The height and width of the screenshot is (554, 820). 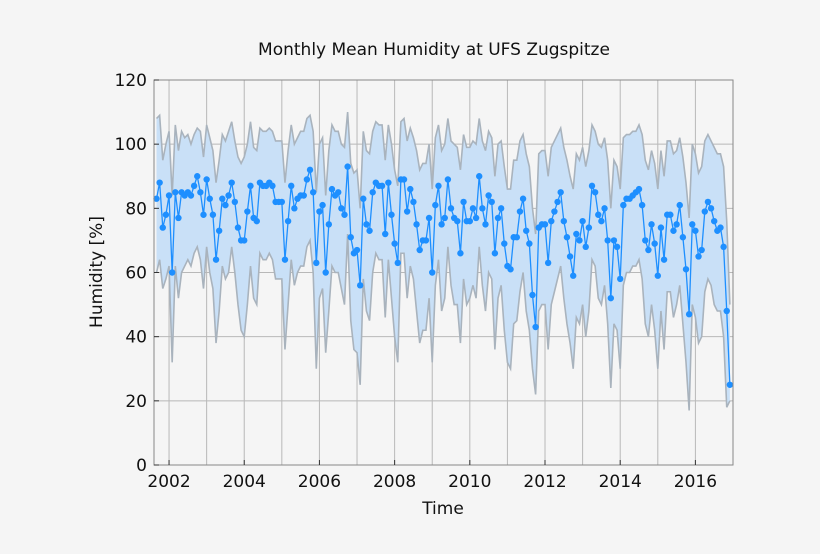 I want to click on x-axis-label: Time, so click(x=442, y=509).